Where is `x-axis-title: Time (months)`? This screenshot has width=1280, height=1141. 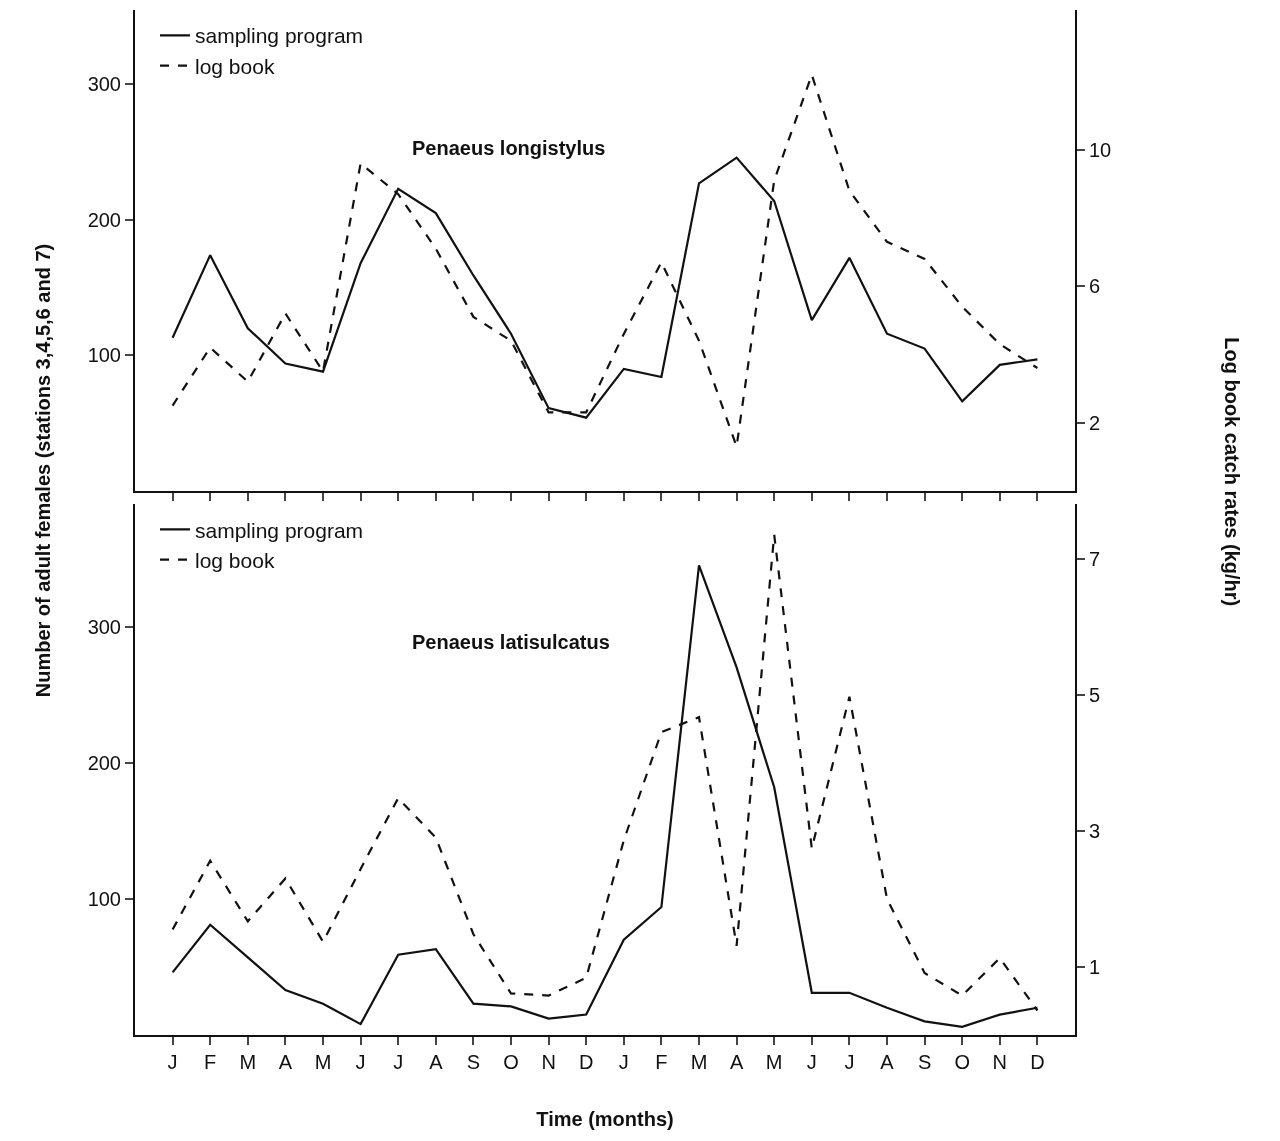
x-axis-title: Time (months) is located at coordinates (605, 1119).